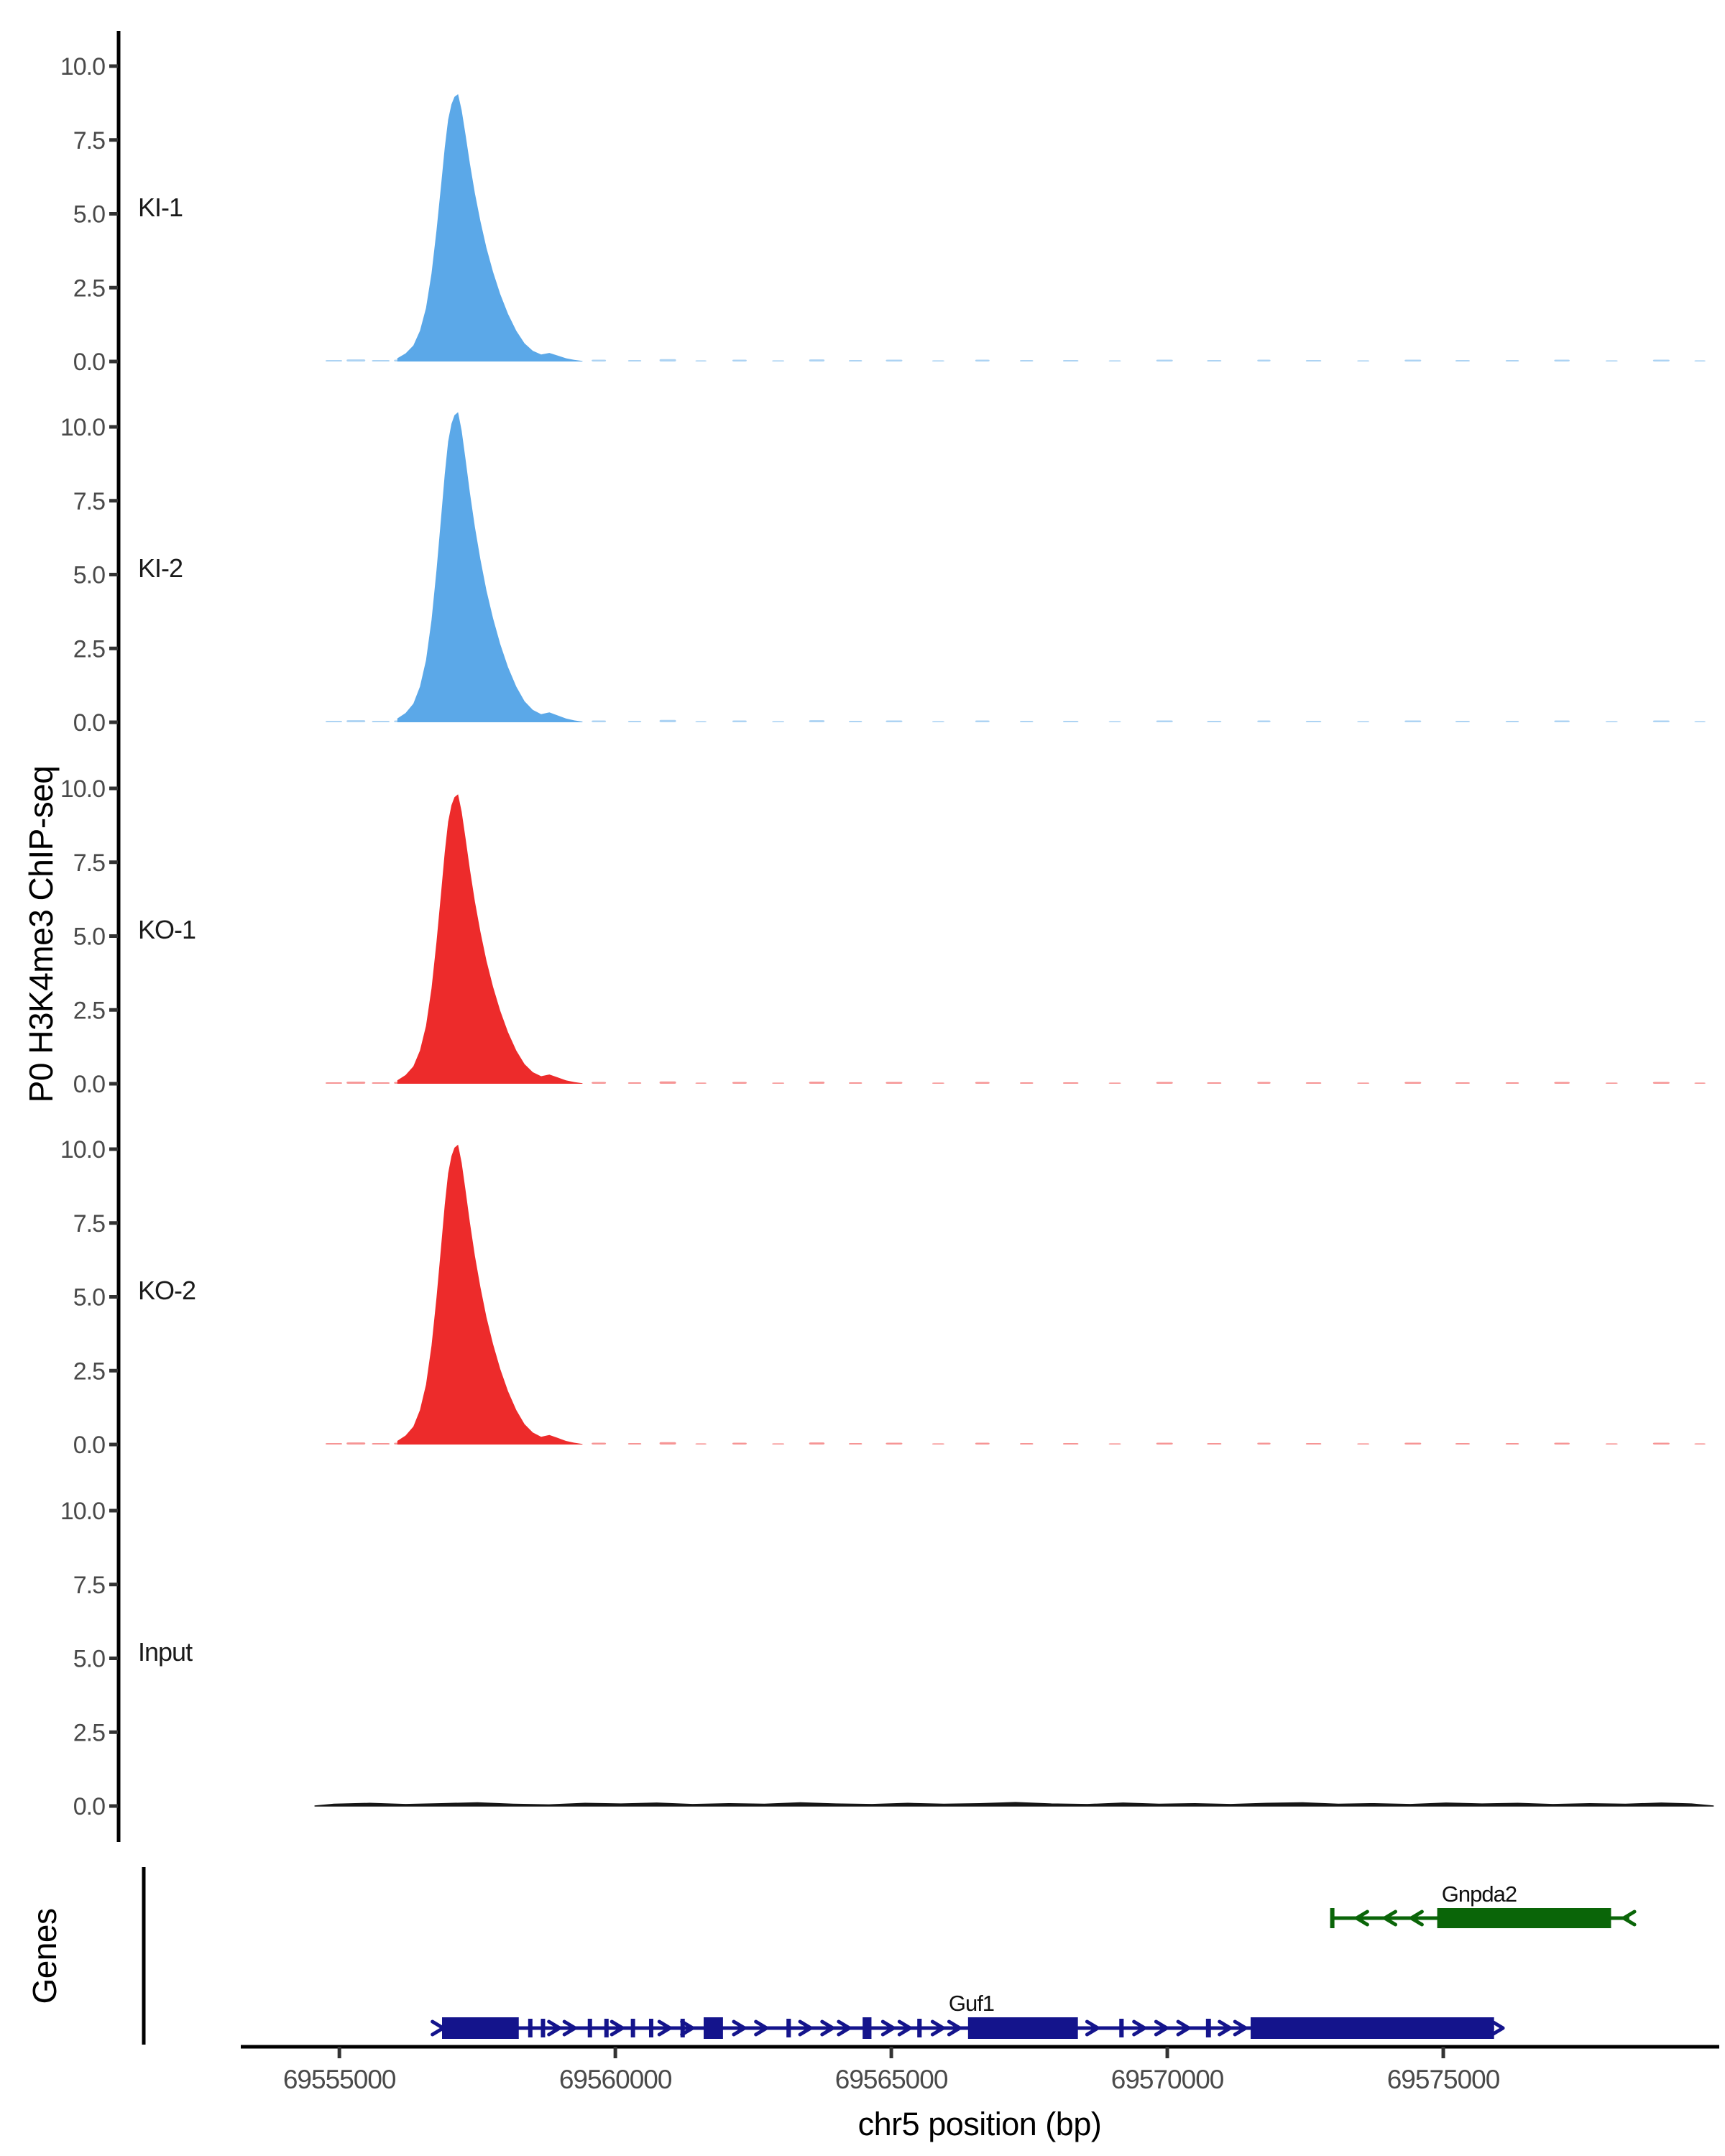 The width and height of the screenshot is (1725, 2156). I want to click on x-axis-title: chr5 position (bp), so click(979, 2124).